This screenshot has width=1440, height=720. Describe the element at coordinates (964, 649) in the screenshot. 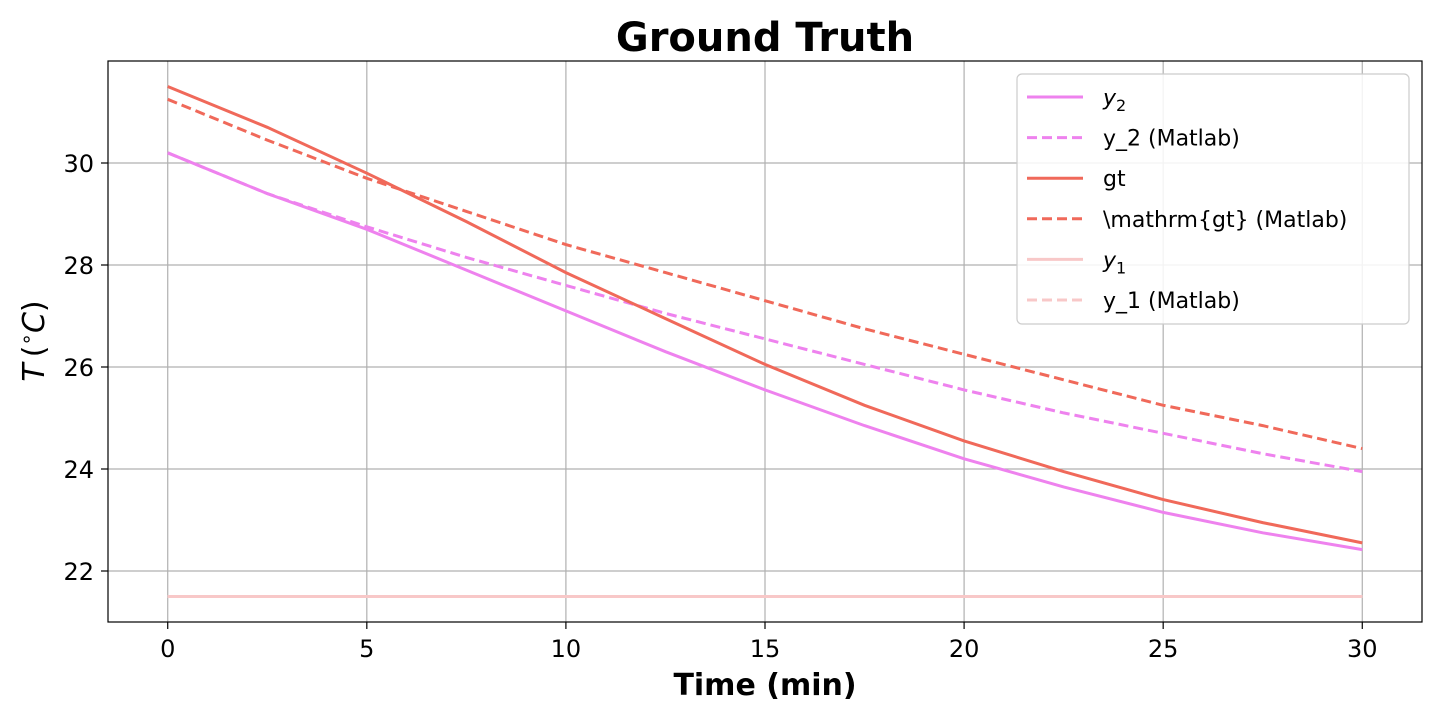

I see `x-tick-label: 20` at that location.